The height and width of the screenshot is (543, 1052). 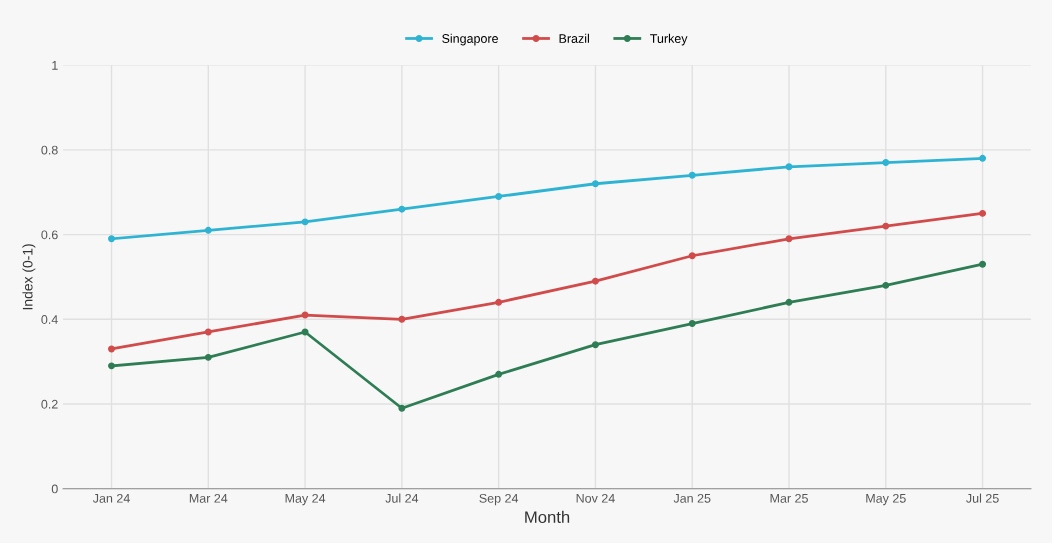 What do you see at coordinates (111, 498) in the screenshot?
I see `x-tick-label: Jan 24` at bounding box center [111, 498].